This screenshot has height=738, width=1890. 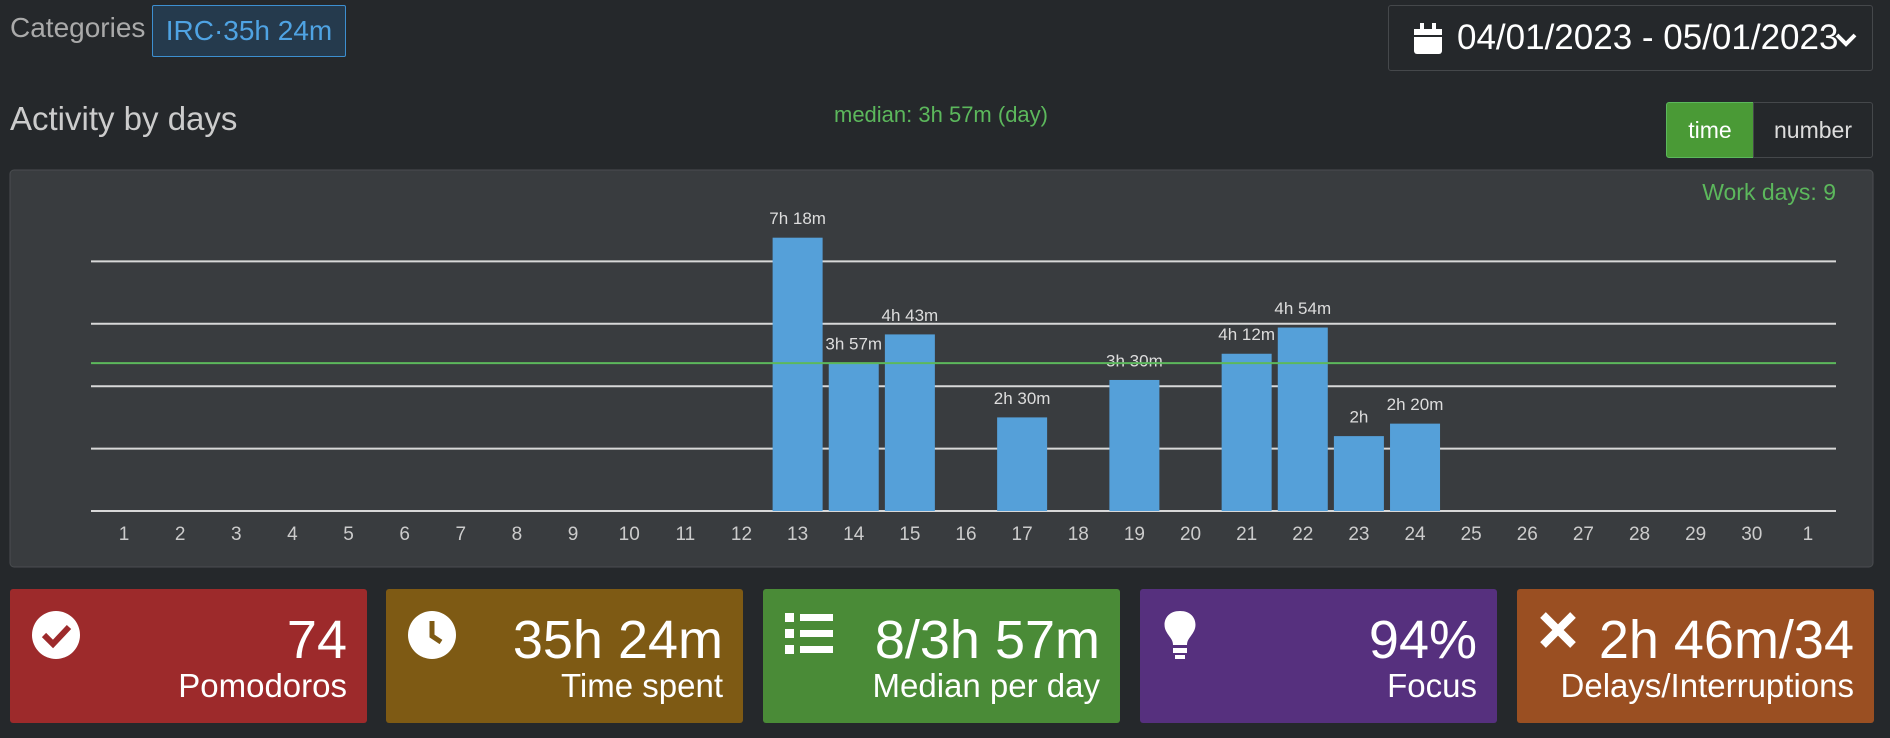 What do you see at coordinates (1358, 534) in the screenshot?
I see `x-tick-label: 23` at bounding box center [1358, 534].